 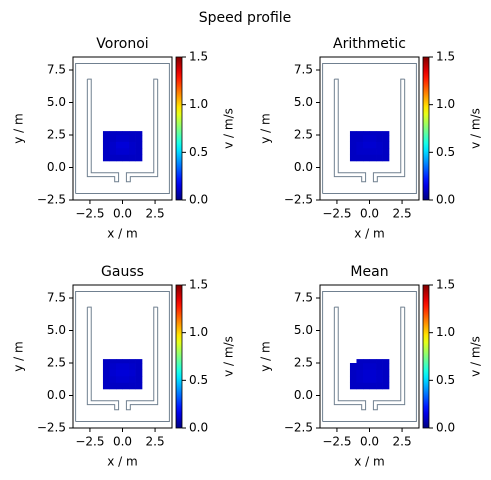 I want to click on figure-title: Speed profile, so click(x=245, y=18).